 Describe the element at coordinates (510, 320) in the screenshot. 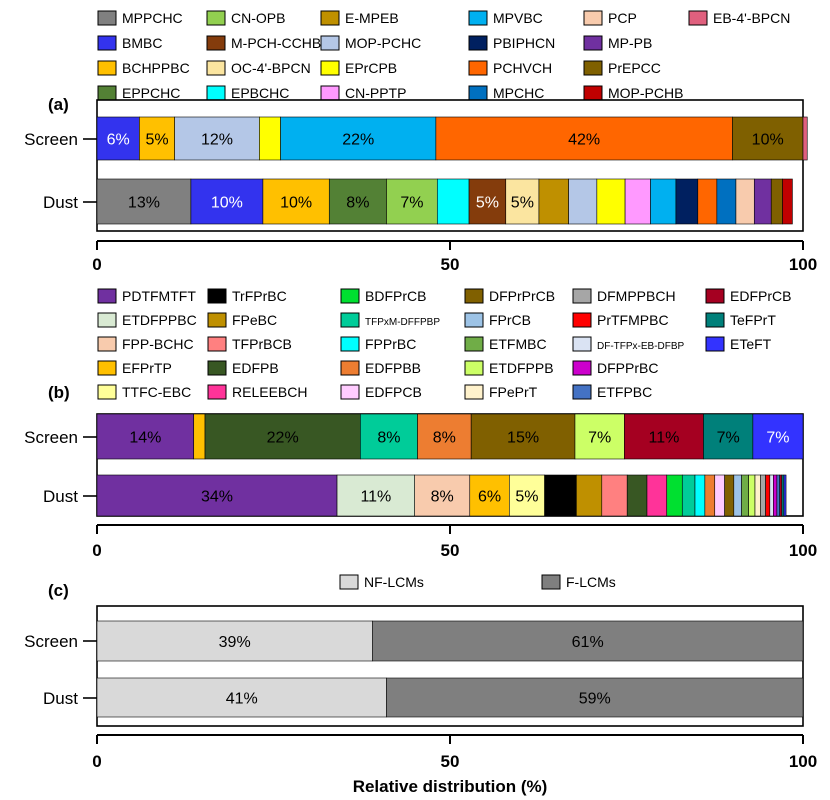

I see `legend-label-fprcb: FPrCB` at that location.